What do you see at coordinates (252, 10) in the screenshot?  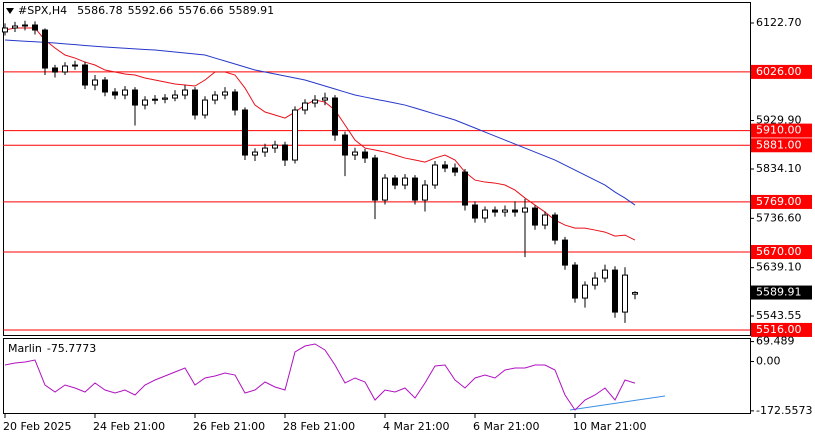 I see `ohlc-value: 5589.91` at bounding box center [252, 10].